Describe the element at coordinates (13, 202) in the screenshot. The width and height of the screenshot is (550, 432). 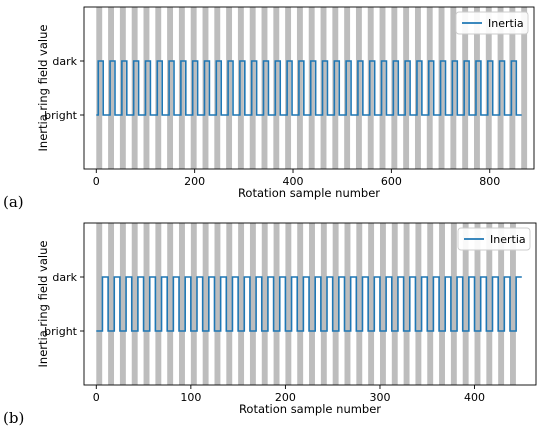
I see `panel-label: (a)` at that location.